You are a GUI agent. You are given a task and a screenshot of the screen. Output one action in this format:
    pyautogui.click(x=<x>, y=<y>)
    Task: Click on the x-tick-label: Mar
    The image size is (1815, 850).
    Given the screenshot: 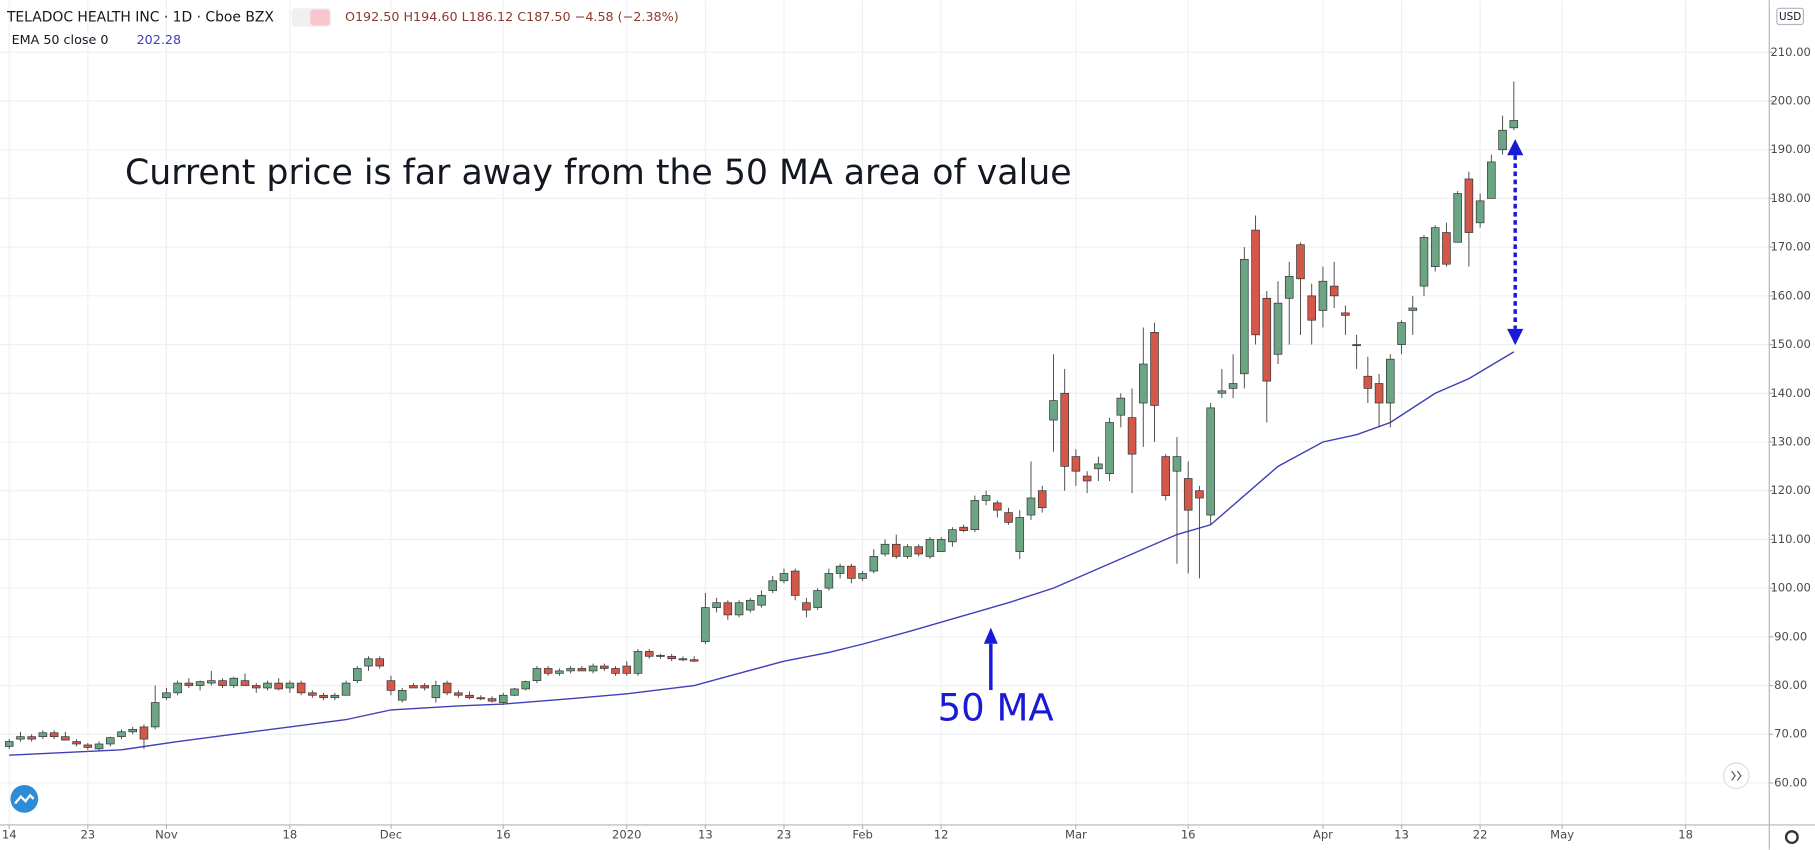 What is the action you would take?
    pyautogui.click(x=1076, y=834)
    